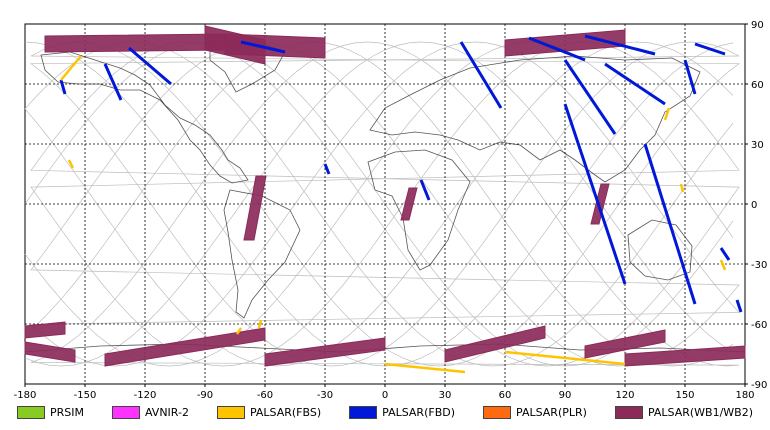 The image size is (770, 430). What do you see at coordinates (757, 85) in the screenshot?
I see `y-tick-label: 60` at bounding box center [757, 85].